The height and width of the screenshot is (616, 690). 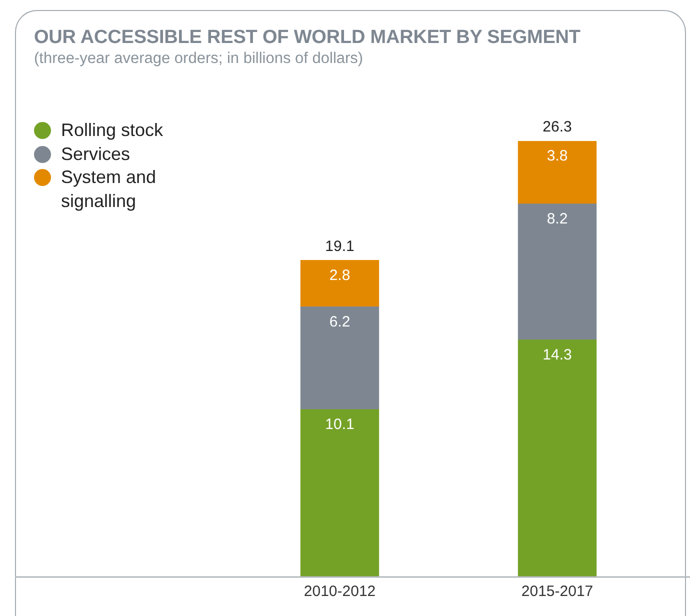 What do you see at coordinates (339, 275) in the screenshot?
I see `data-label: 2.8` at bounding box center [339, 275].